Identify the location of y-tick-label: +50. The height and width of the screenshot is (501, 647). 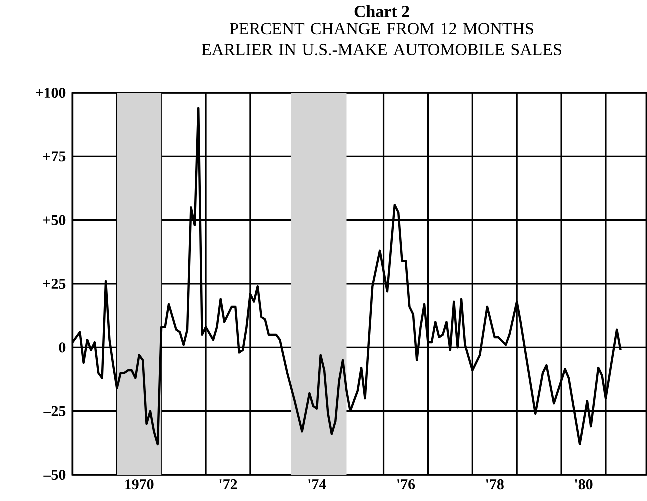
(55, 220).